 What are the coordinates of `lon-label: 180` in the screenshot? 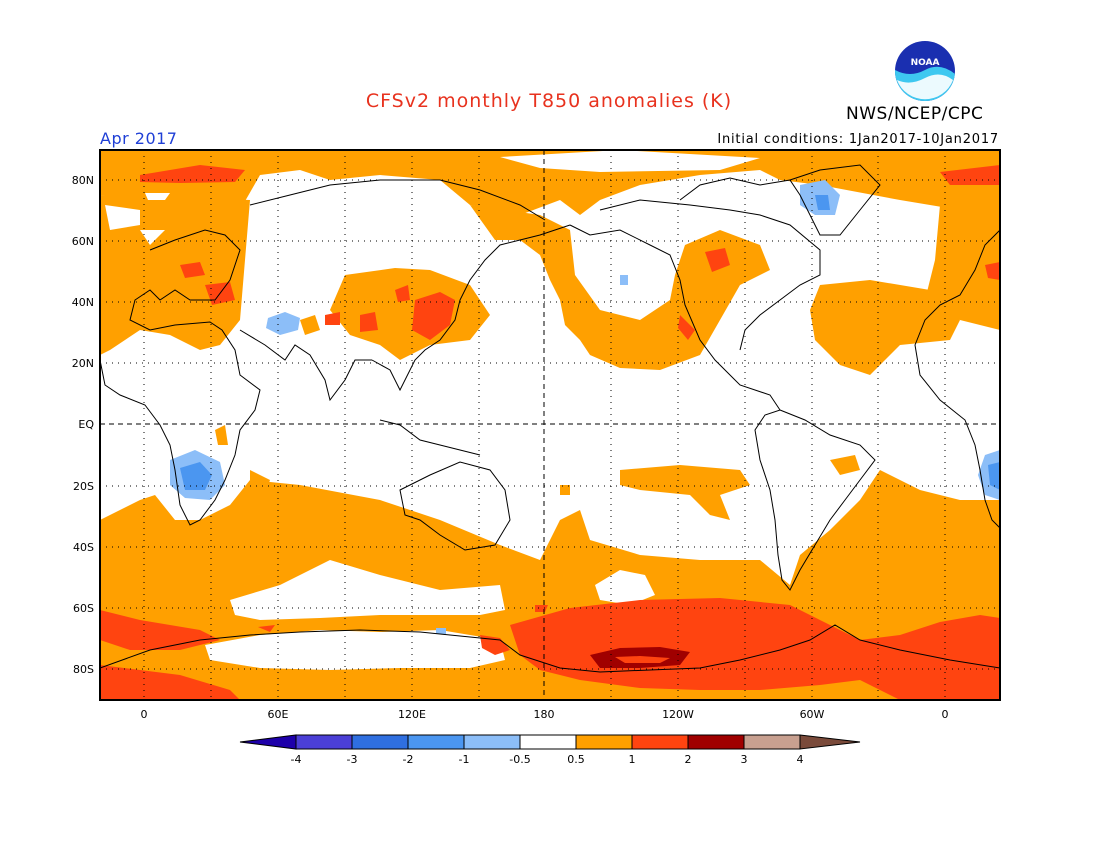 It's located at (544, 714).